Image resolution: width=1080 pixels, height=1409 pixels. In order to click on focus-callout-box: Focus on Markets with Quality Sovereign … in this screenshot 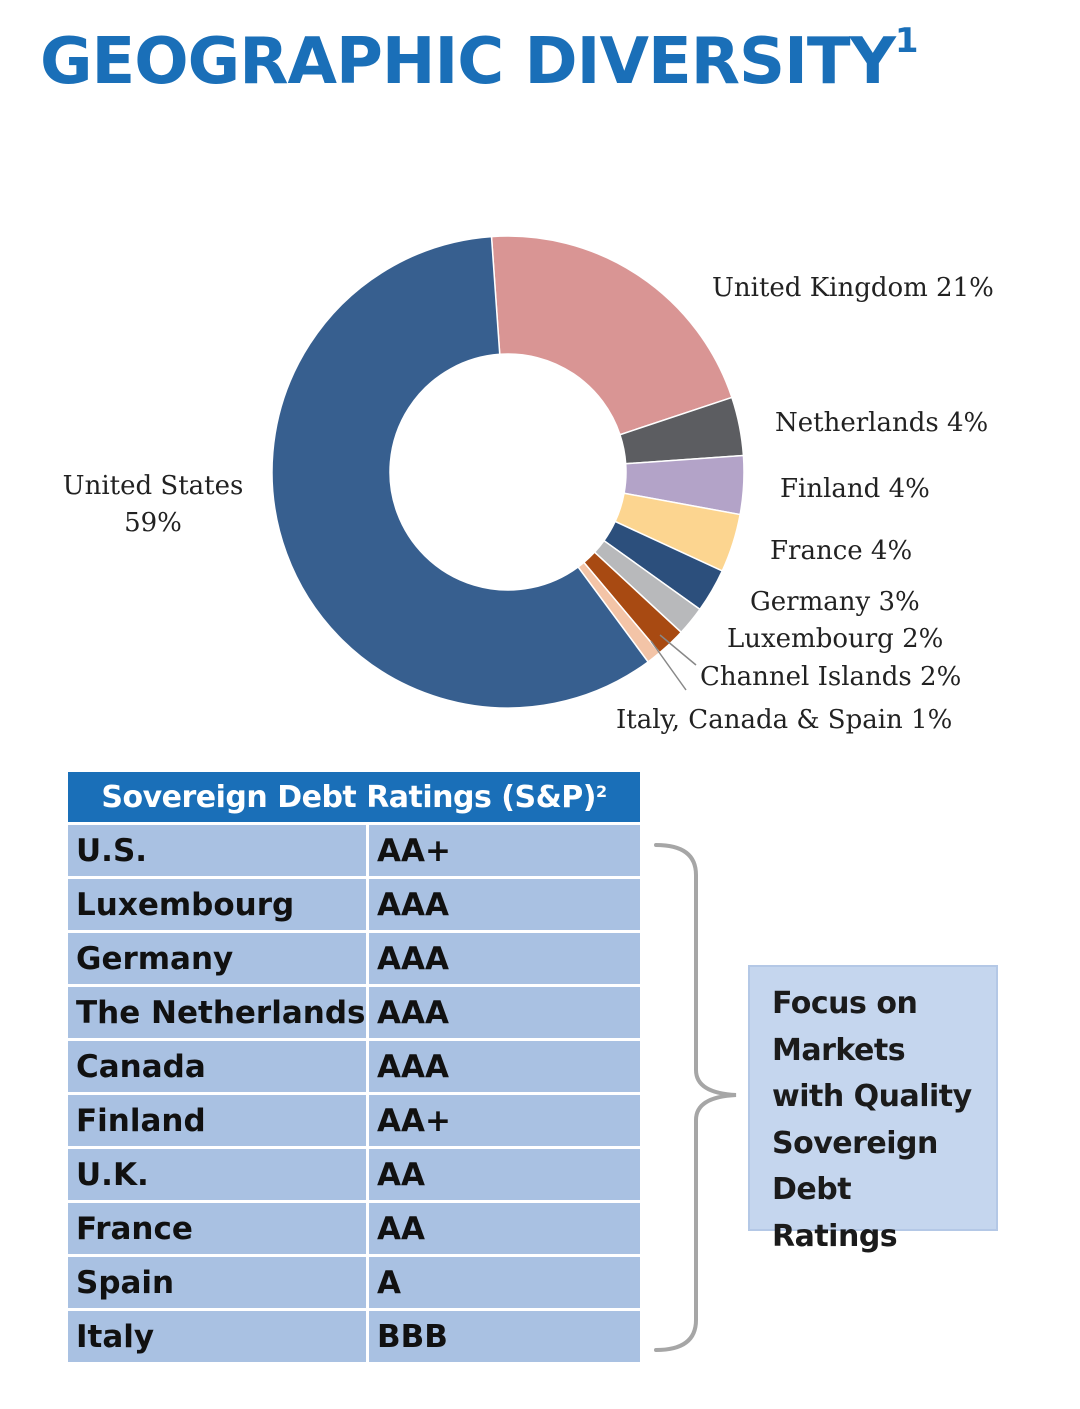, I will do `click(873, 1109)`.